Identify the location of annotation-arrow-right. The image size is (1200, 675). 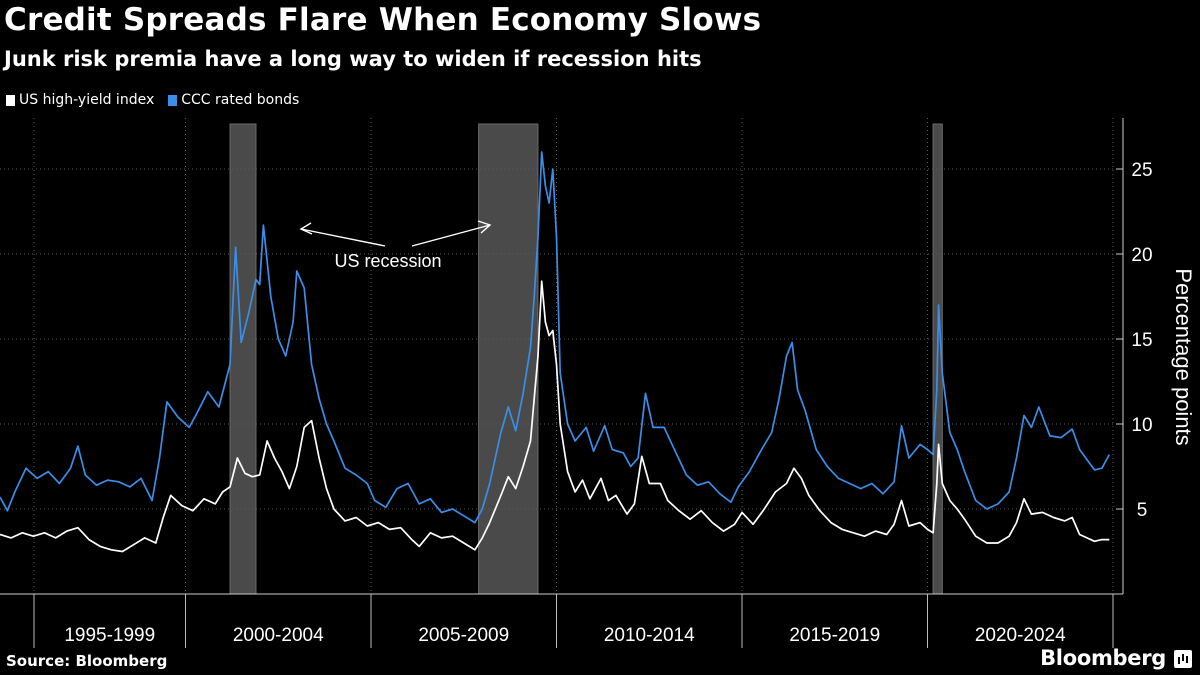
(451, 235).